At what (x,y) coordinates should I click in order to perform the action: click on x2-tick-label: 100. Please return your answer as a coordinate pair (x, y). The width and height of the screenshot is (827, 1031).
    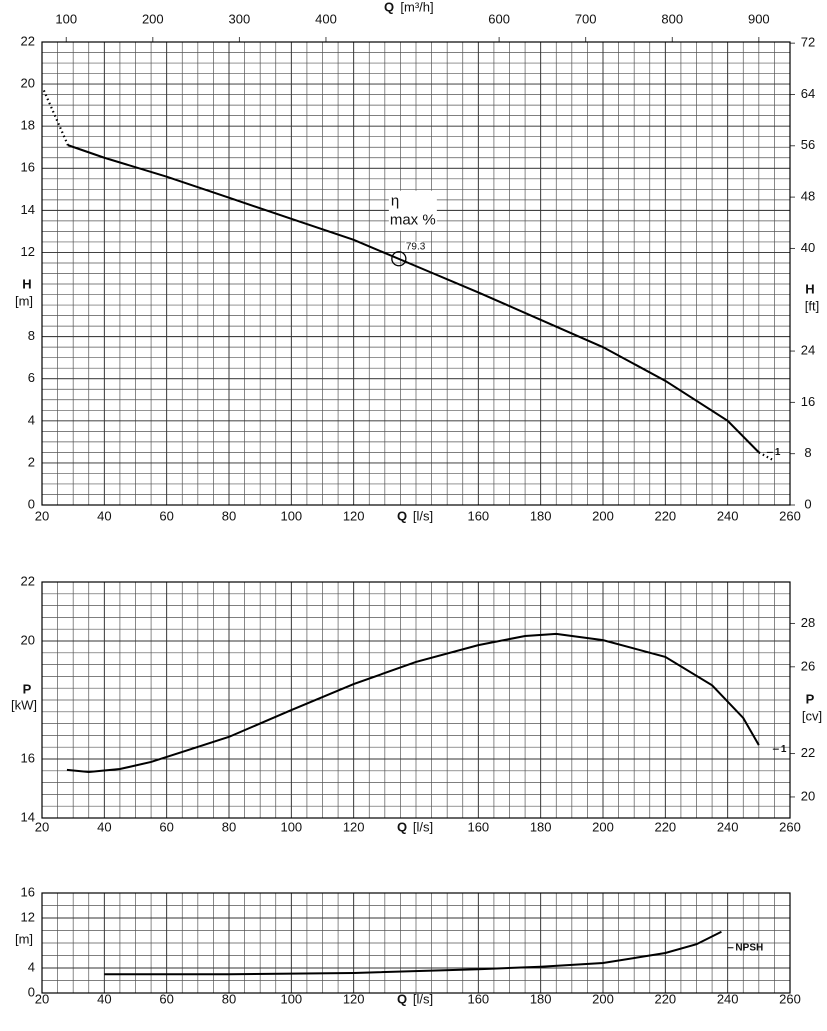
    Looking at the image, I should click on (66, 18).